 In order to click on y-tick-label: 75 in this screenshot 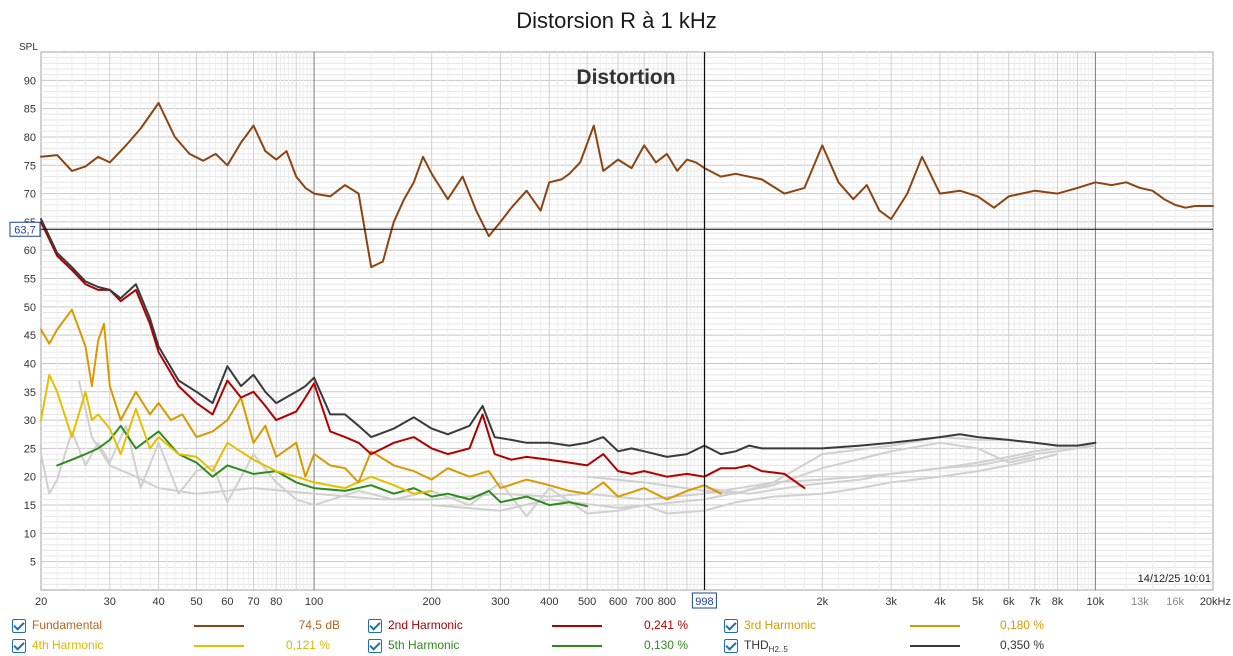, I will do `click(30, 166)`.